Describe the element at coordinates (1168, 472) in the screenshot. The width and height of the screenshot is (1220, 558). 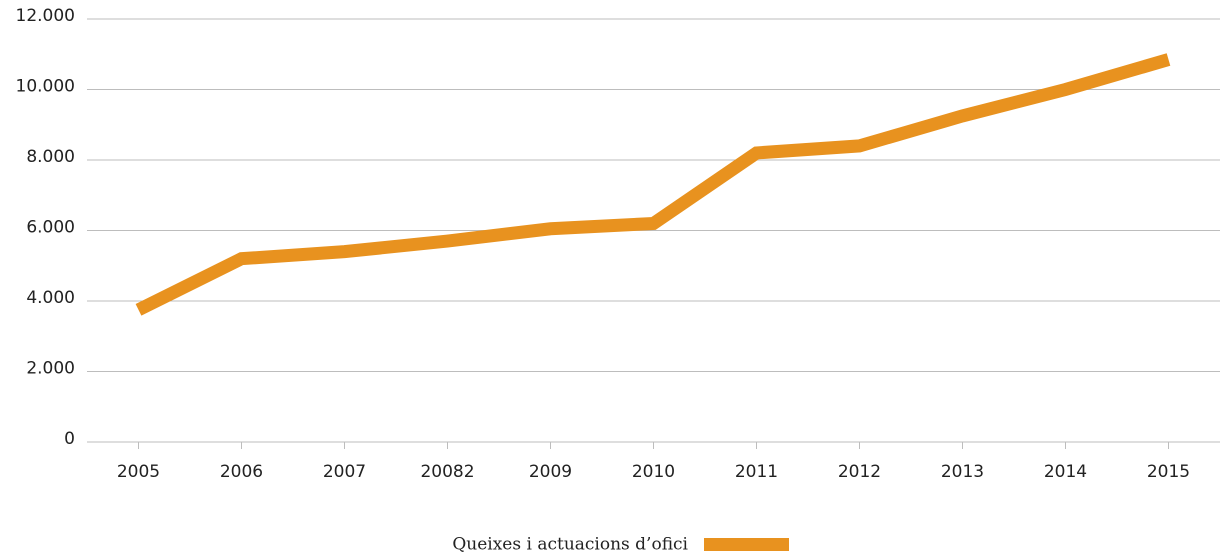
I see `x-tick-label: 2015` at that location.